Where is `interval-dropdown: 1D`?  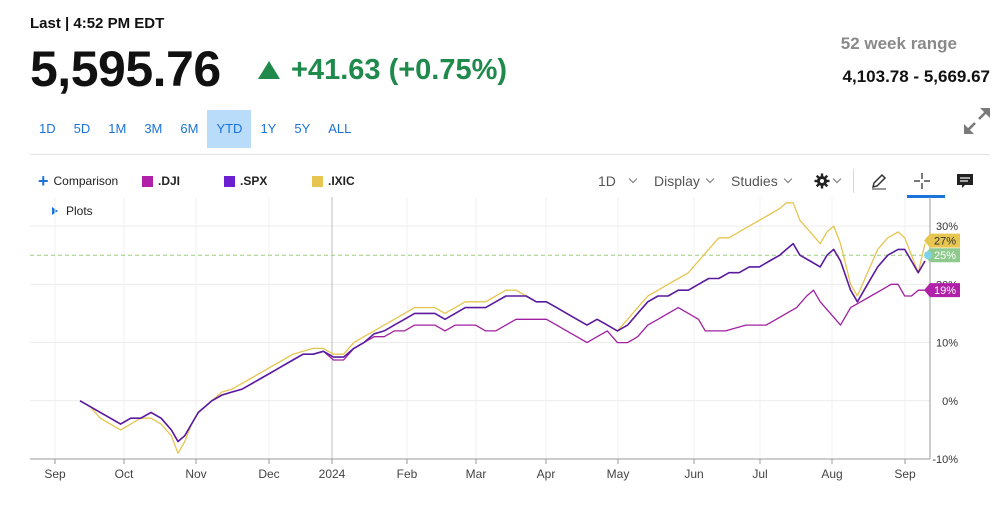 interval-dropdown: 1D is located at coordinates (618, 181).